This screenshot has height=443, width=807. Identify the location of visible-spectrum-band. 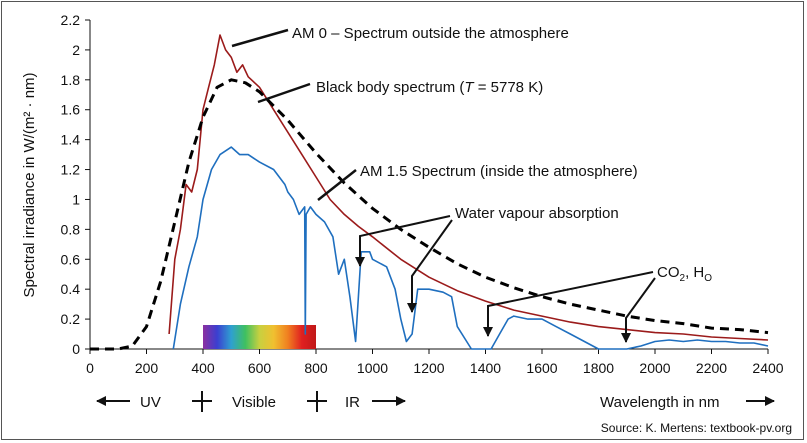
(259, 337).